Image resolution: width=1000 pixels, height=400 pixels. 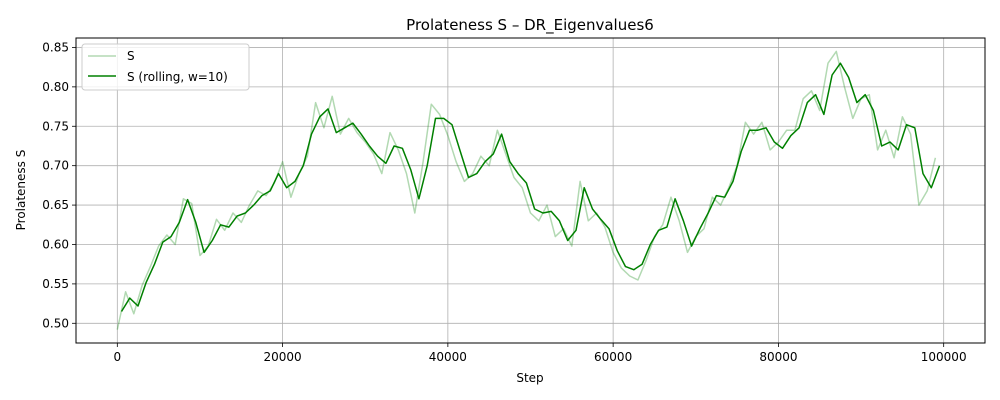 What do you see at coordinates (177, 77) in the screenshot?
I see `legend-label-rolling: S (rolling, w=10)` at bounding box center [177, 77].